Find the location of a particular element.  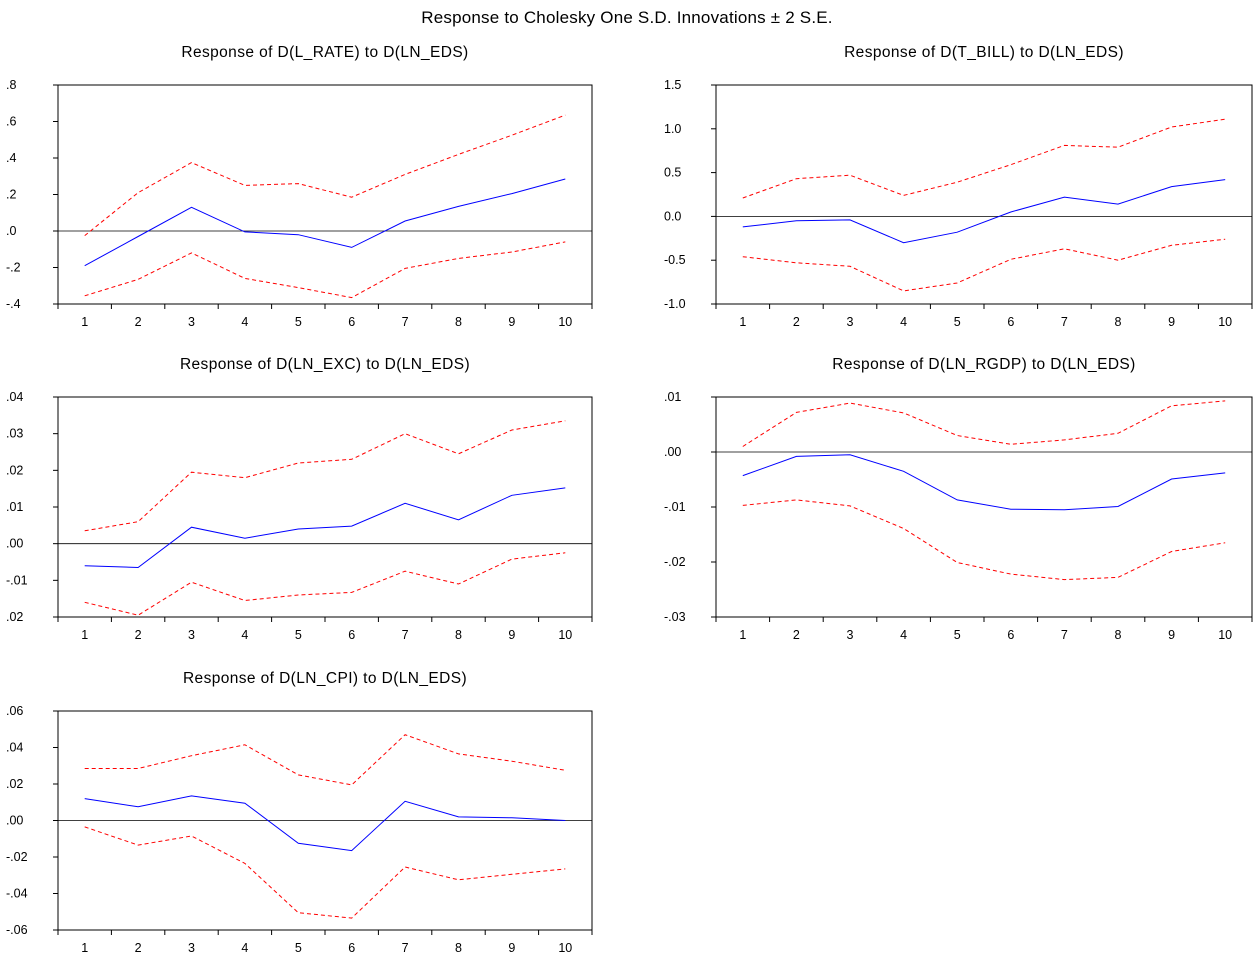

panel-title: Response of D(LN_RGDP) to D(LN_EDS) is located at coordinates (983, 364).